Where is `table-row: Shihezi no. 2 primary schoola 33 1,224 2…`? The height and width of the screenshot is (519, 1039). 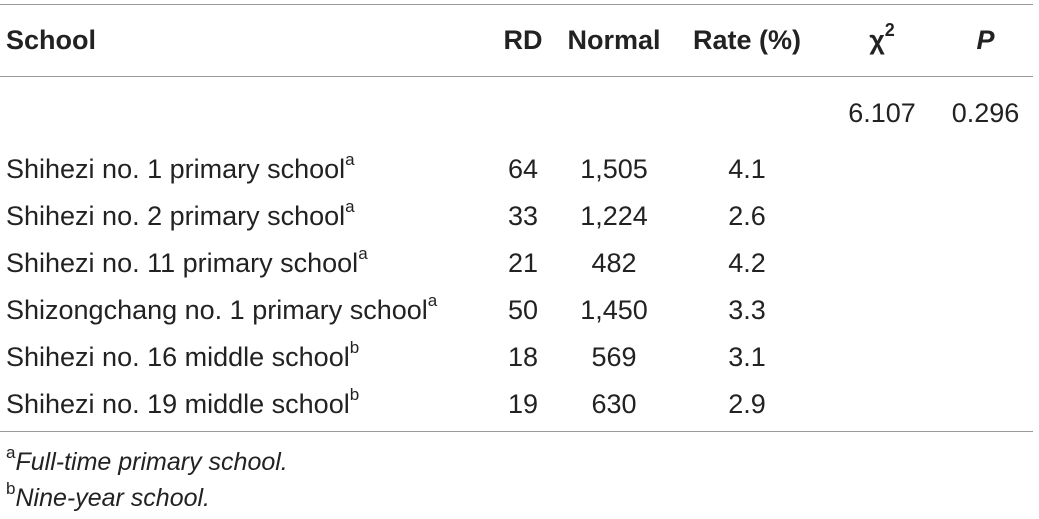 table-row: Shihezi no. 2 primary schoola 33 1,224 2… is located at coordinates (516, 216).